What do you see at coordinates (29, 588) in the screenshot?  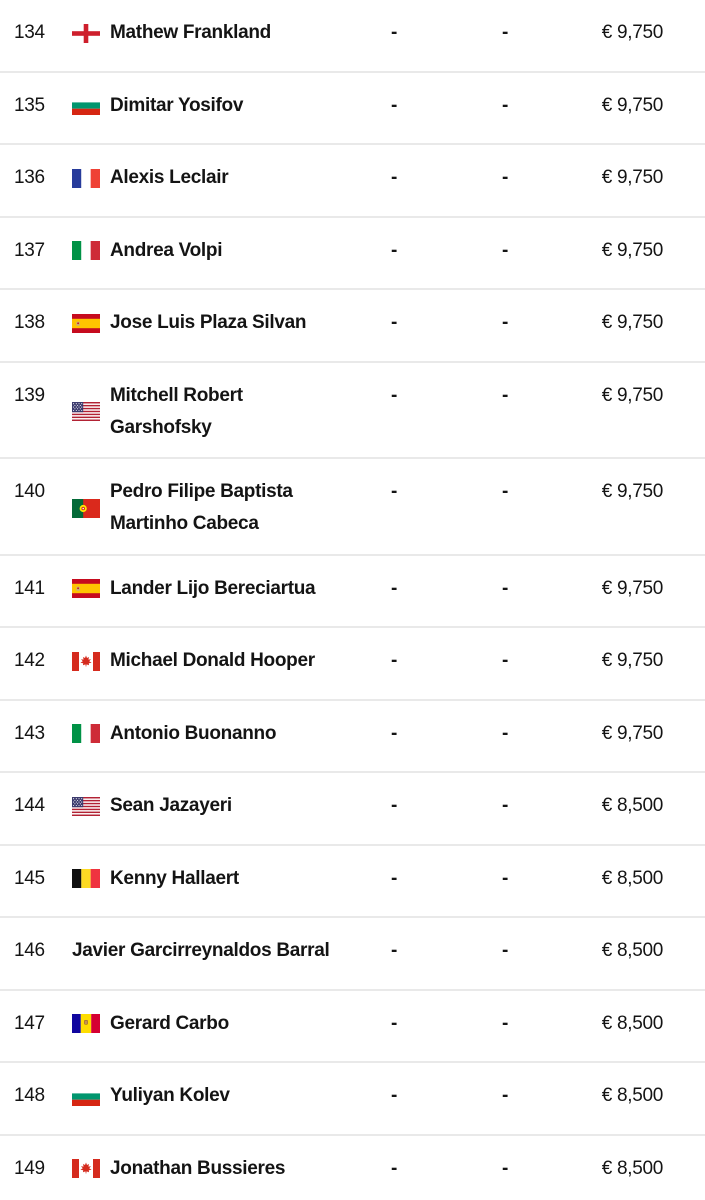 I see `rank-number: 141` at bounding box center [29, 588].